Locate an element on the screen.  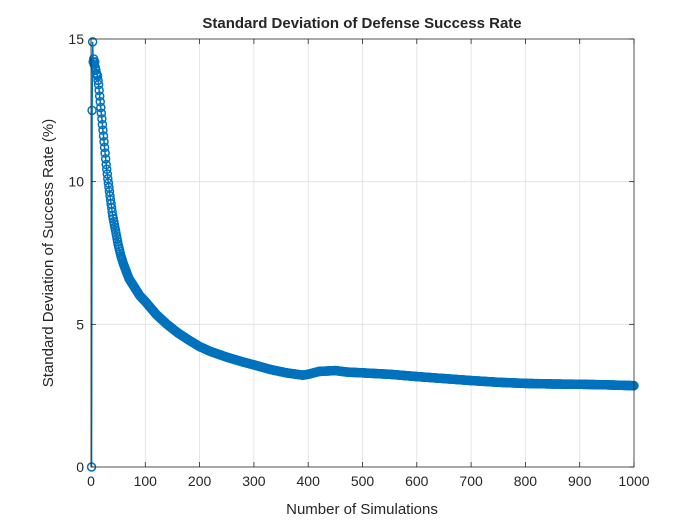
x-axis-label: Number of Simulations is located at coordinates (362, 509).